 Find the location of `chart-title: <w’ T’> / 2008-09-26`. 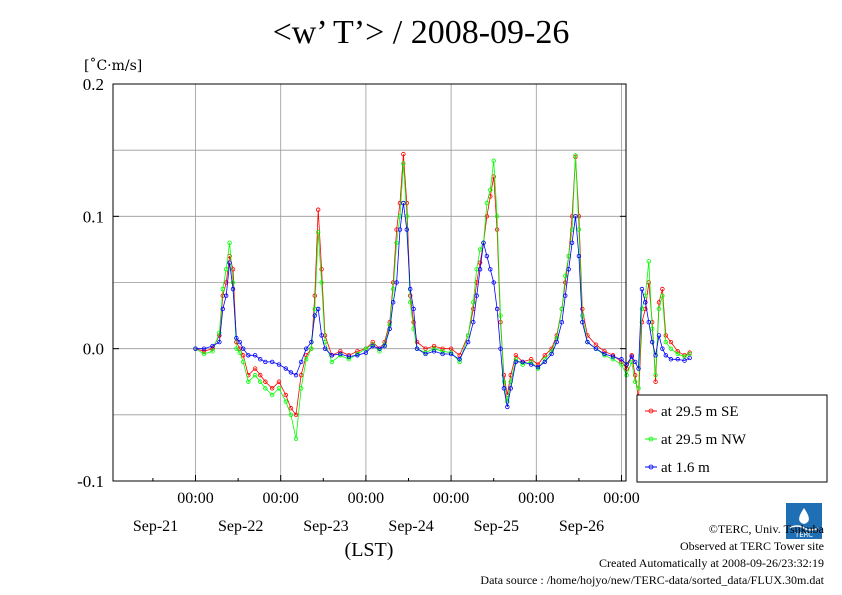

chart-title: <w’ T’> / 2008-09-26 is located at coordinates (421, 32).